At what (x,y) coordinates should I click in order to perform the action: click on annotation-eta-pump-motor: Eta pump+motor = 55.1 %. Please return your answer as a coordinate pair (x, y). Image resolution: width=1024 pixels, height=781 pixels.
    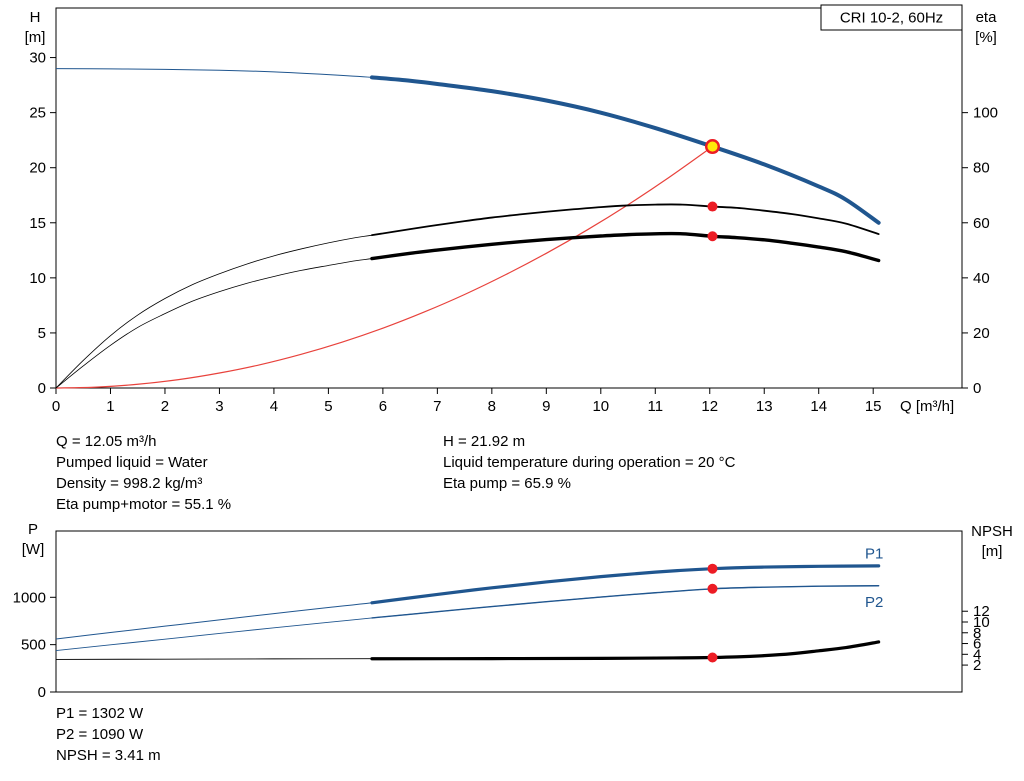
    Looking at the image, I should click on (144, 504).